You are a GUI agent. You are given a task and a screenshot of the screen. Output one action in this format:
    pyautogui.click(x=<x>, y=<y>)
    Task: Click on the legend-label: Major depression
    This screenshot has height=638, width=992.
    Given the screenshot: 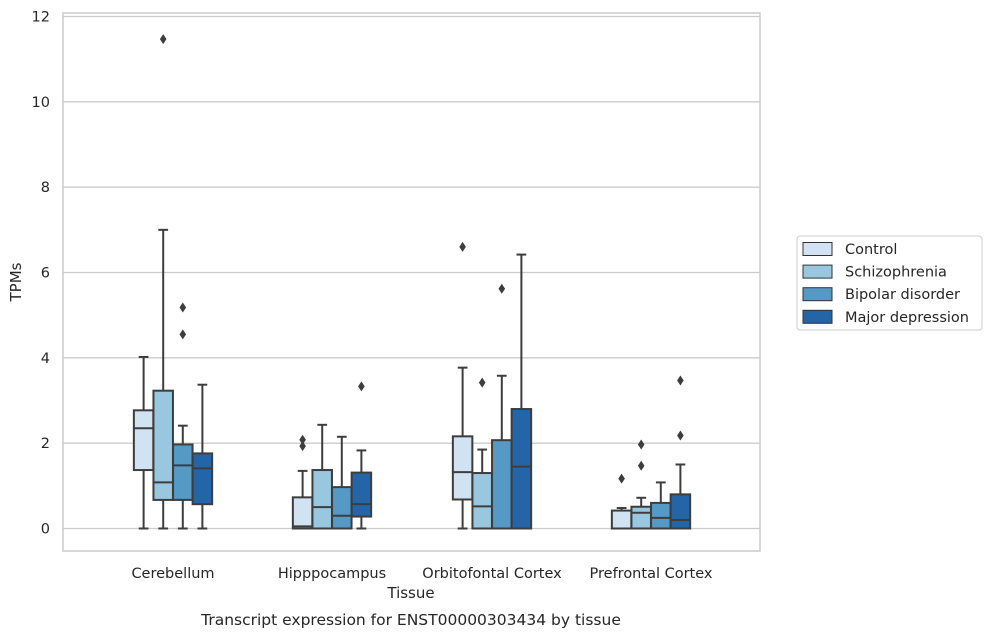 What is the action you would take?
    pyautogui.click(x=907, y=318)
    